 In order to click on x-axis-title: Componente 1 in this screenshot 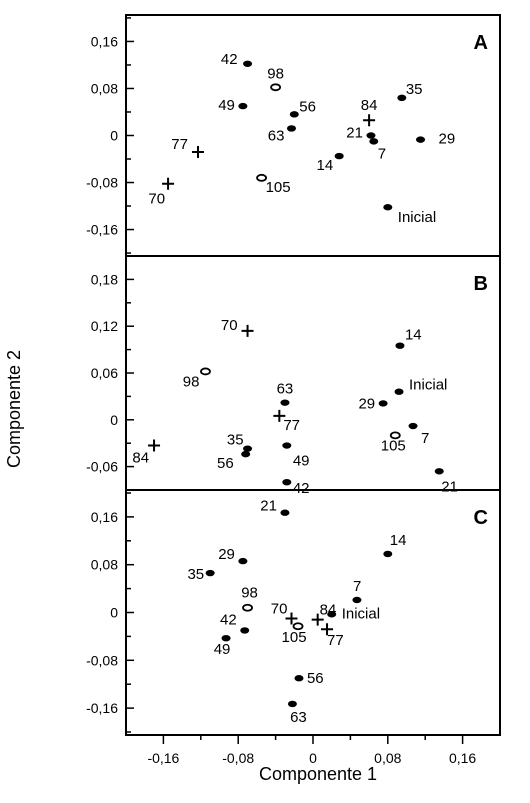, I will do `click(318, 774)`.